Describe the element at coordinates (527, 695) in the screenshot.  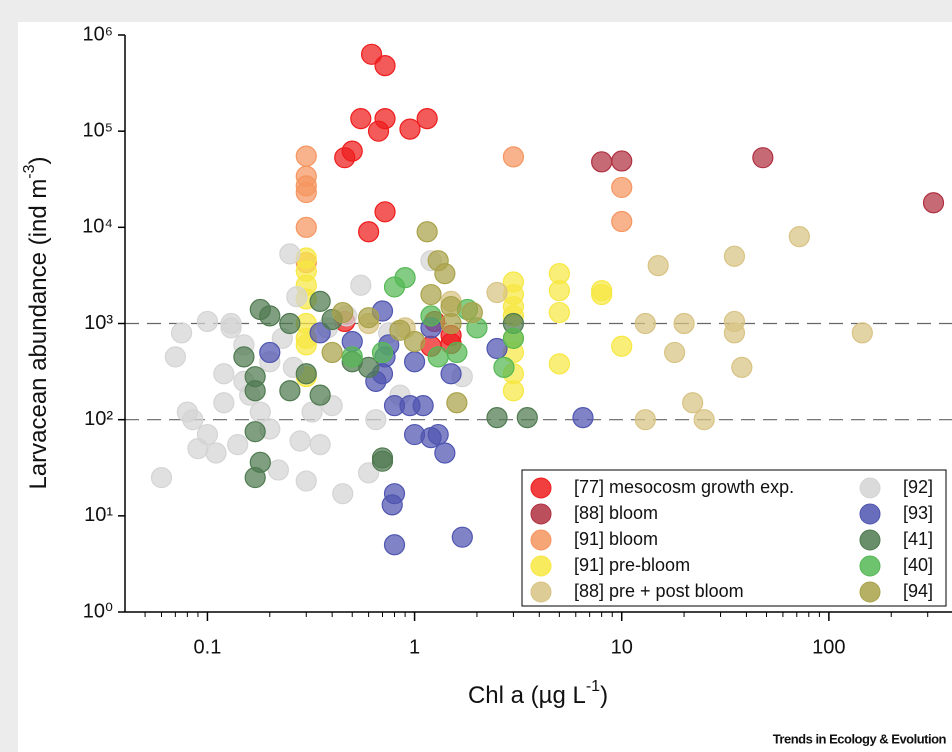
I see `x-label-text: Chl a (µg L` at that location.